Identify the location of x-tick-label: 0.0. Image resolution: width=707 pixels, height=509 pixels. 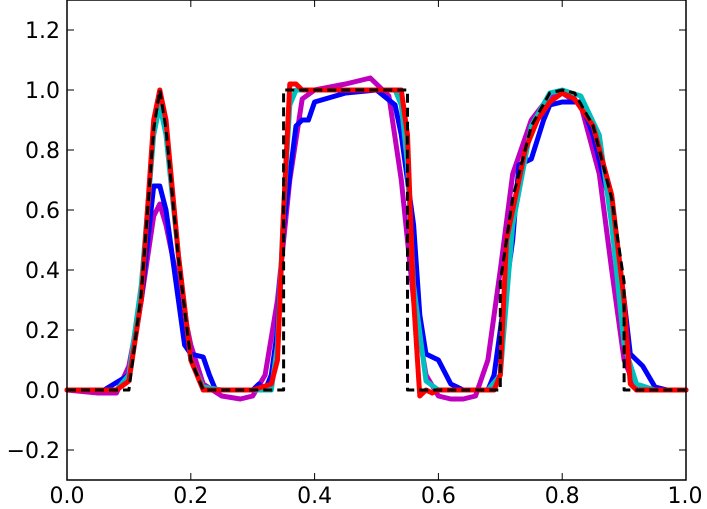
(67, 496).